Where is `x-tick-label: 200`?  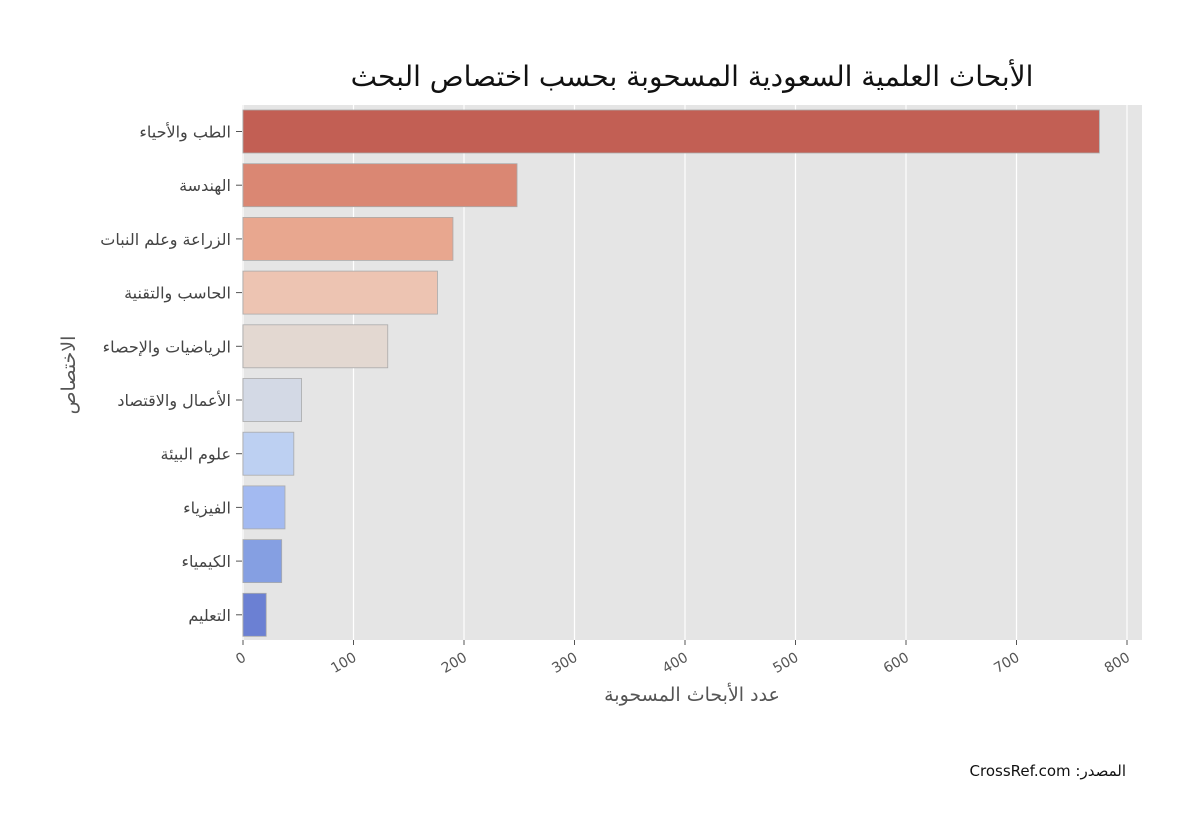
x-tick-label: 200 is located at coordinates (454, 663).